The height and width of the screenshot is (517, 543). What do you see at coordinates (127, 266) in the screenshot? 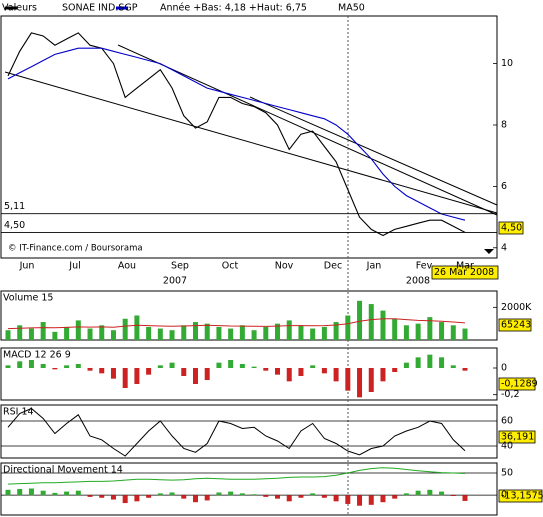
I see `x-tick-label: Aou` at bounding box center [127, 266].